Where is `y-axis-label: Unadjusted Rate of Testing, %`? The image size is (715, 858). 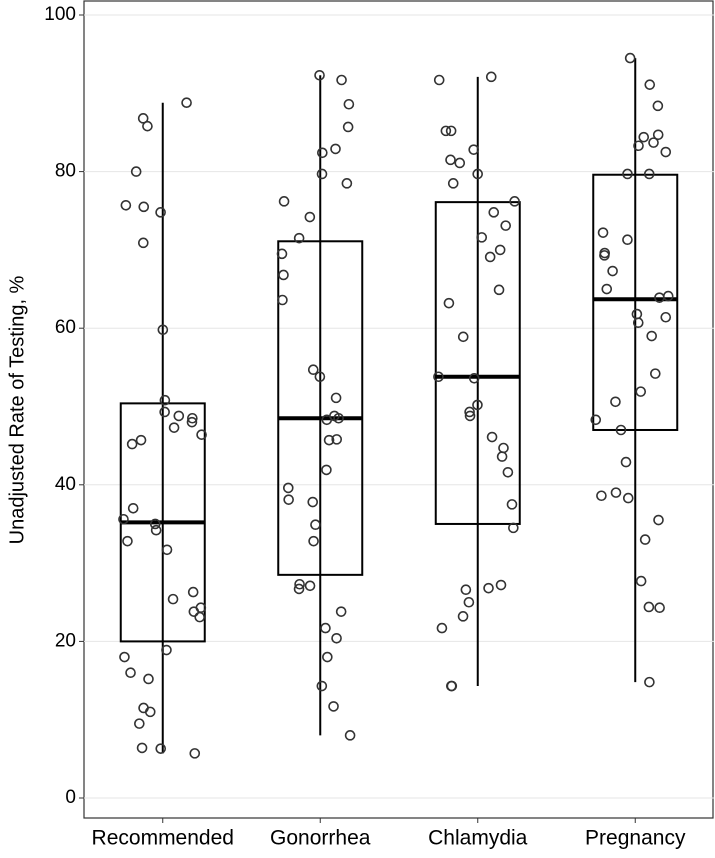 y-axis-label: Unadjusted Rate of Testing, % is located at coordinates (17, 409).